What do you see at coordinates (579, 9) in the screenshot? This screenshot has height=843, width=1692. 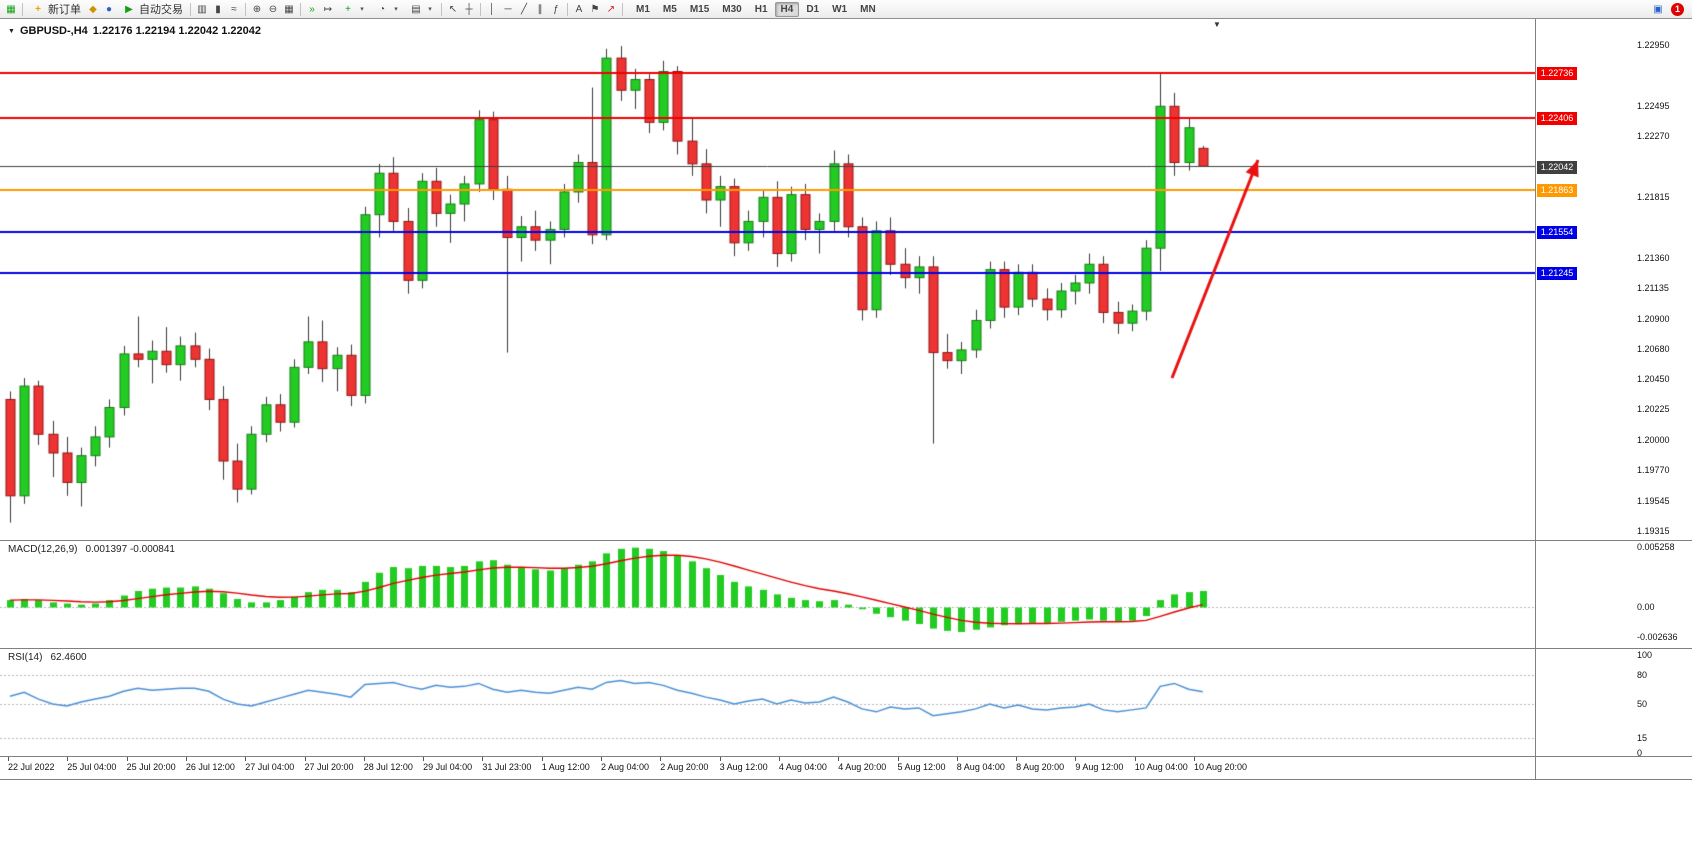 I see `text-tool-icon: A` at bounding box center [579, 9].